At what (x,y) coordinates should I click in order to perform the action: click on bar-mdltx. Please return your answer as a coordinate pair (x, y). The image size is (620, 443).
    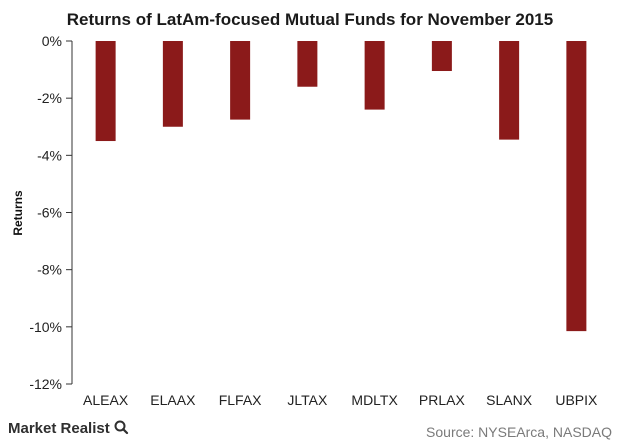
    Looking at the image, I should click on (374, 75).